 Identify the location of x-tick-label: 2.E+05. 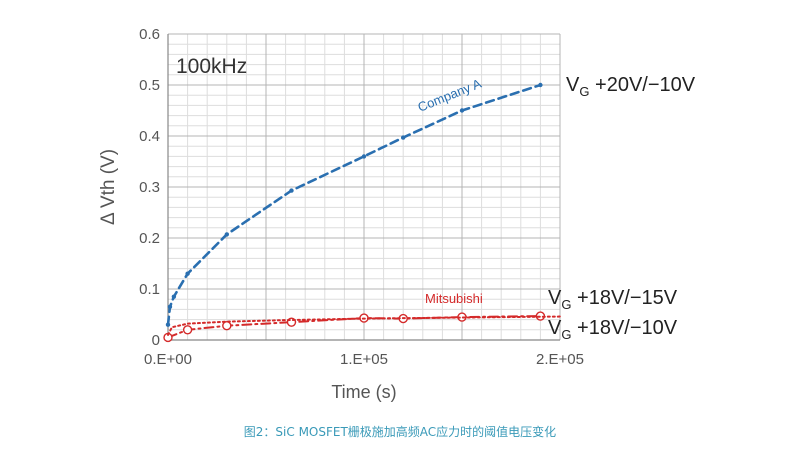
(560, 359).